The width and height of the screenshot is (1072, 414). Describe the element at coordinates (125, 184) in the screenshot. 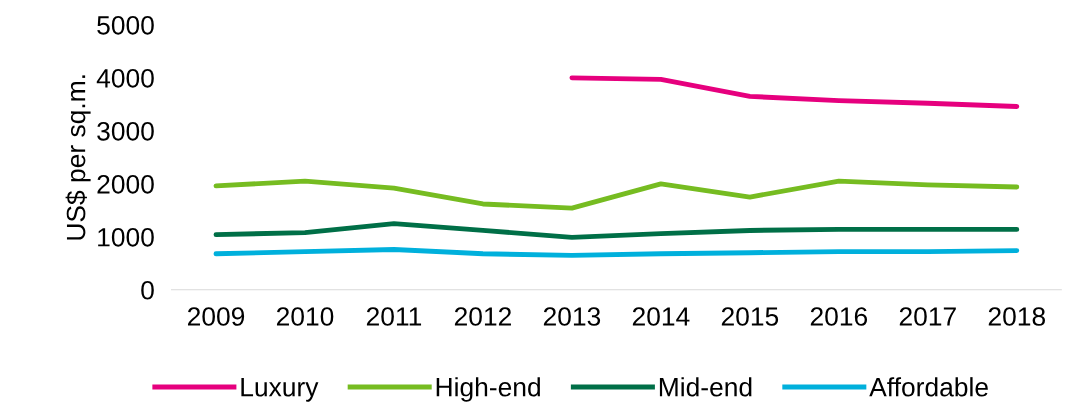

I see `y-tick-label: 2000` at that location.